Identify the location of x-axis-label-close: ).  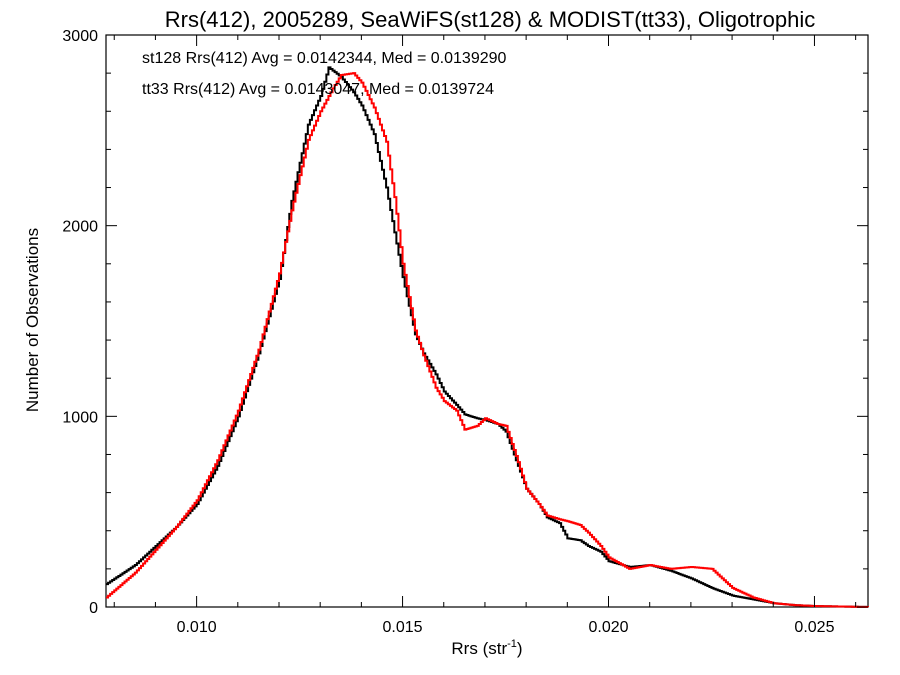
(520, 648).